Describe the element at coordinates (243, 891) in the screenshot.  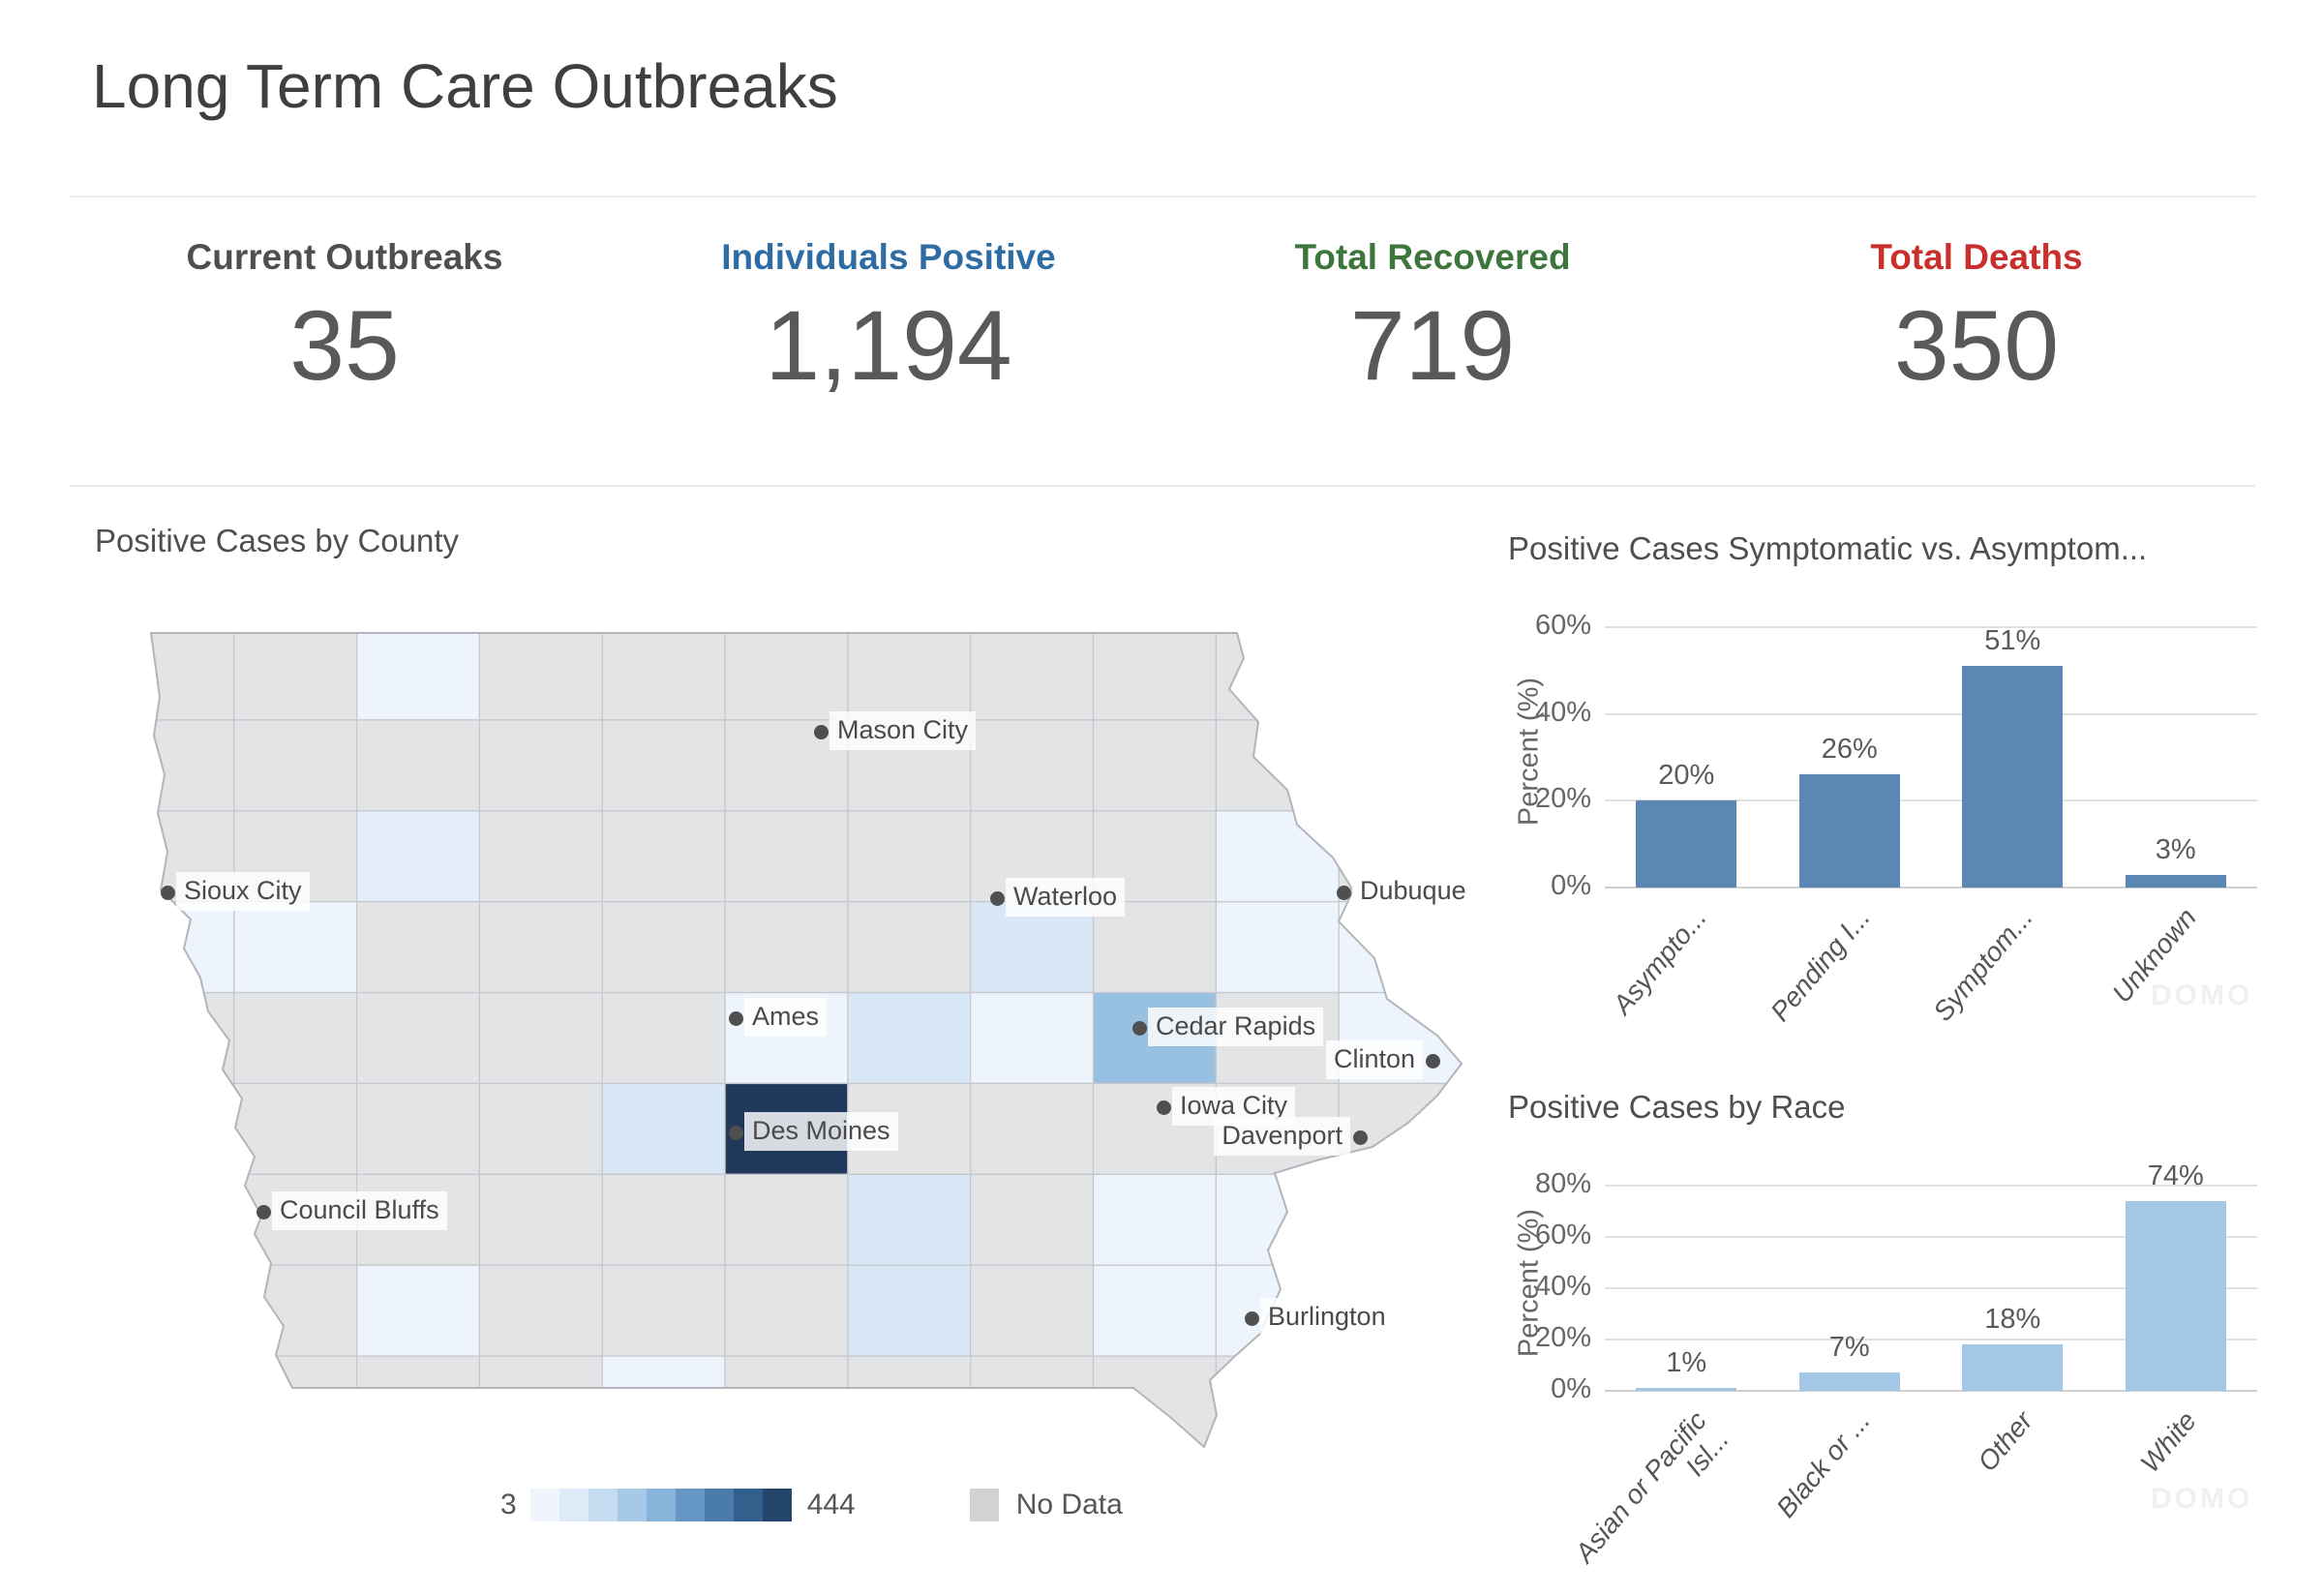
I see `city-label-Sioux City: Sioux City` at that location.